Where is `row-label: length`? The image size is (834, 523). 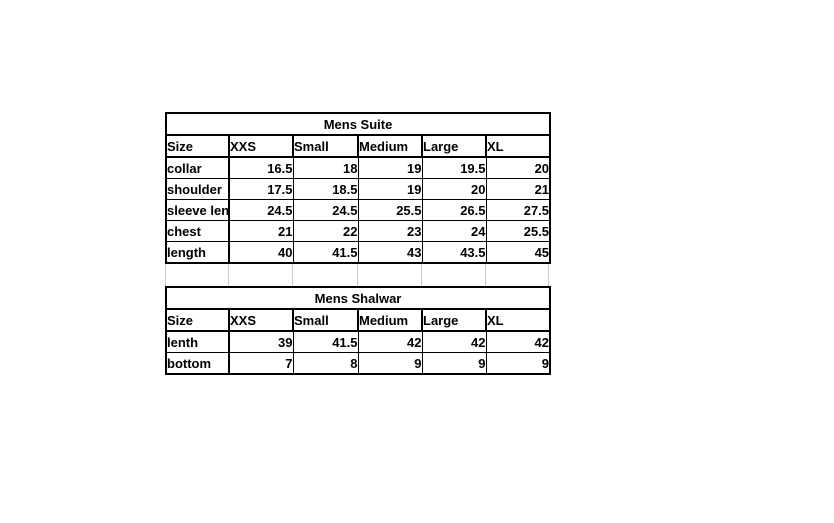 row-label: length is located at coordinates (197, 252).